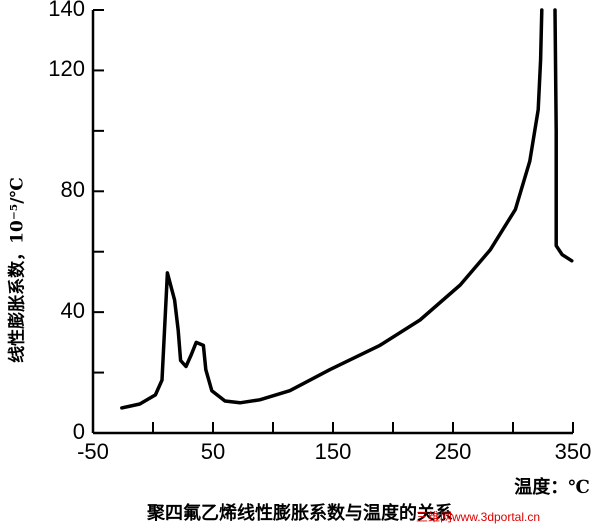 This screenshot has width=600, height=531. What do you see at coordinates (299, 513) in the screenshot?
I see `chart-title: 聚四氟乙烯线性膨胀系数与温度的关系` at bounding box center [299, 513].